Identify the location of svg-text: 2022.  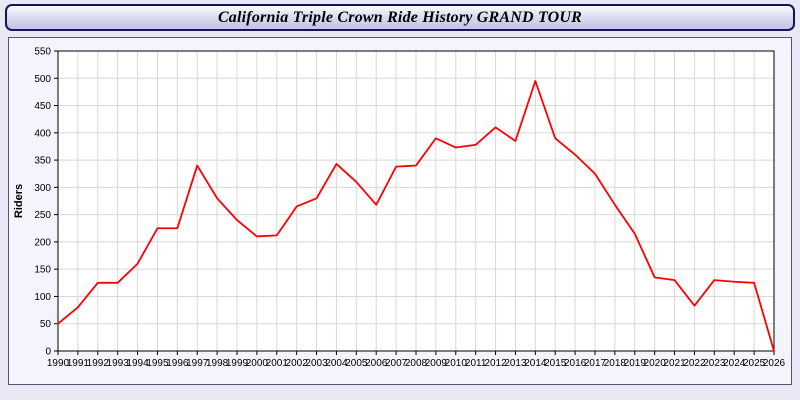
(694, 363).